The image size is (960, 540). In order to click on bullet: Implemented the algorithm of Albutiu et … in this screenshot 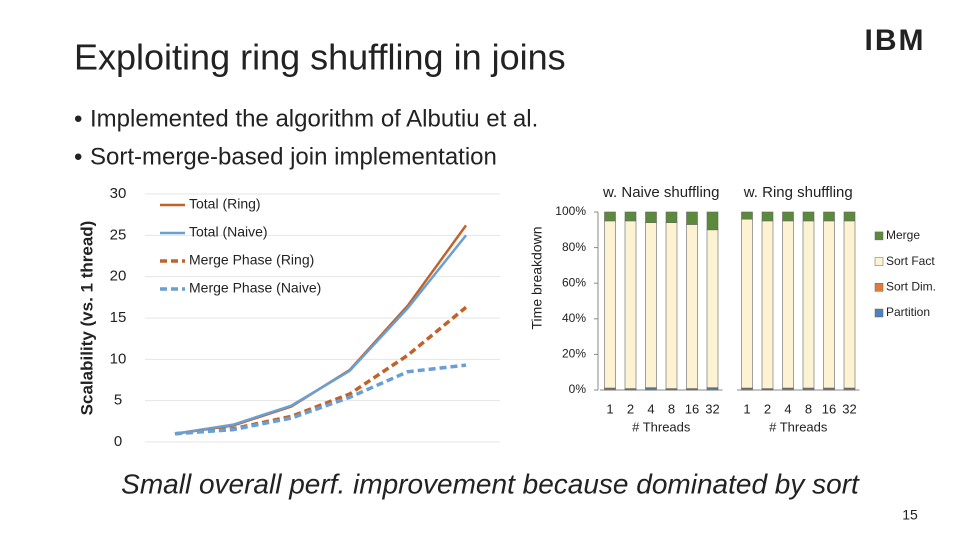, I will do `click(314, 118)`.